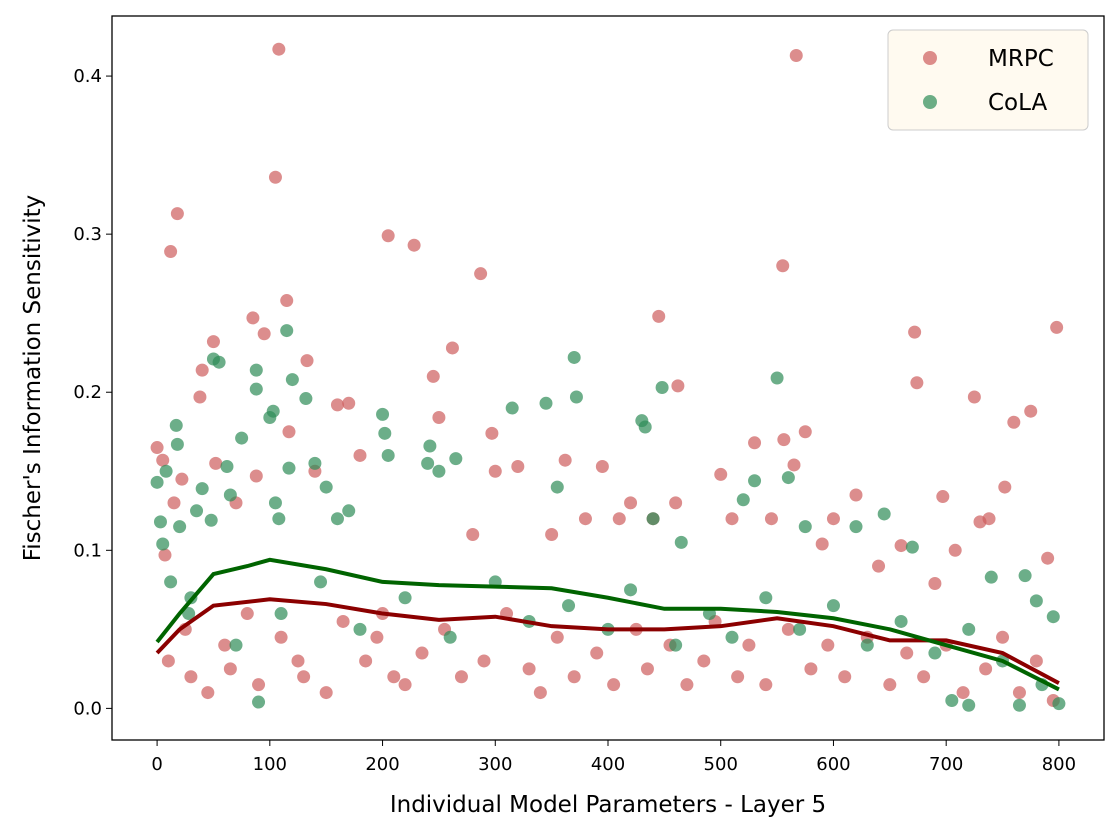  I want to click on trend-line, so click(607, 624).